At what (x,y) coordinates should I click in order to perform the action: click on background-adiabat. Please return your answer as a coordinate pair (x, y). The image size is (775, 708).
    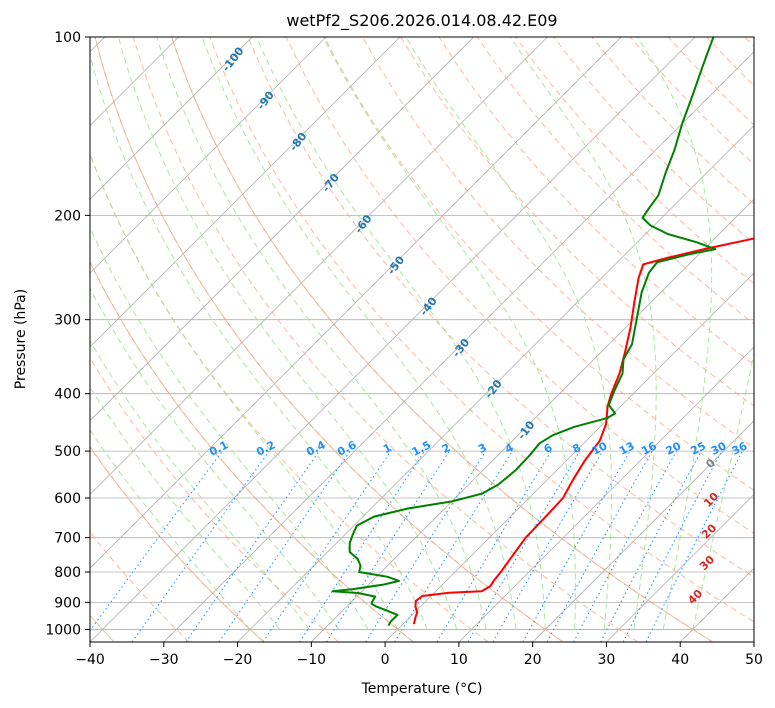
    Looking at the image, I should click on (177, 544).